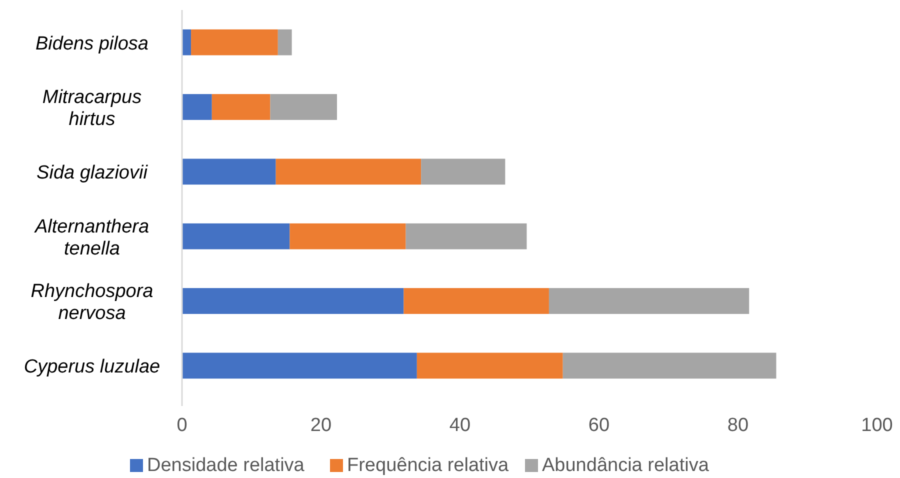  I want to click on x-tick-label: 40, so click(460, 425).